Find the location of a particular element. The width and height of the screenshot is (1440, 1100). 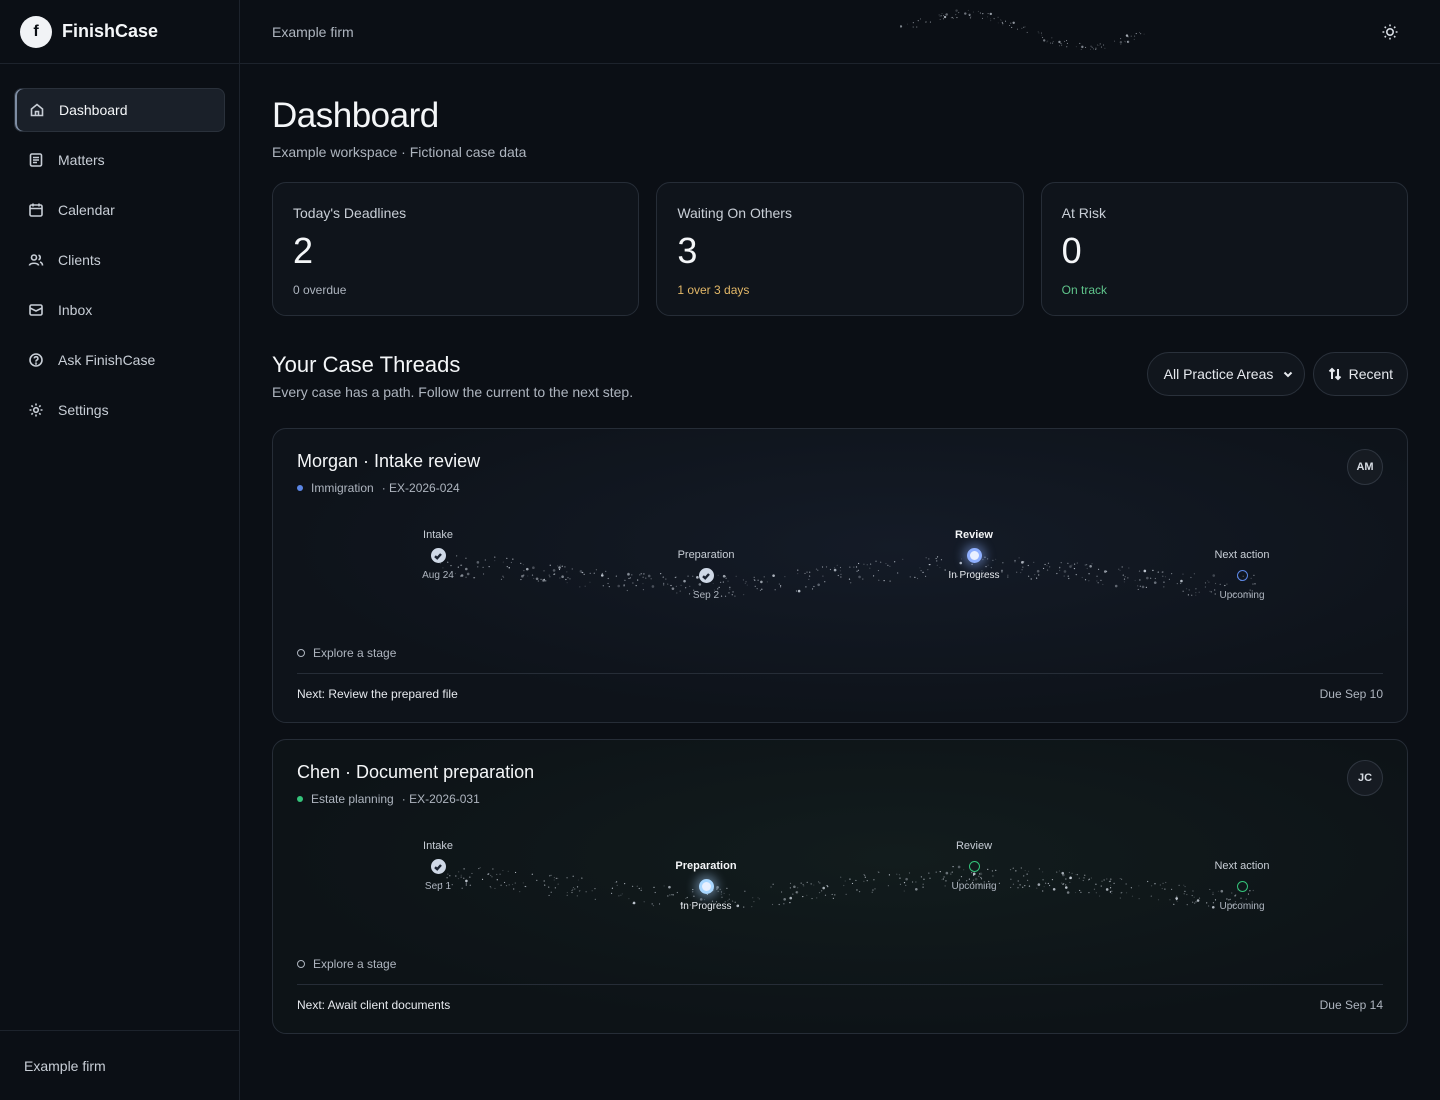

case-due-date: Due Sep 14 is located at coordinates (1351, 1005).